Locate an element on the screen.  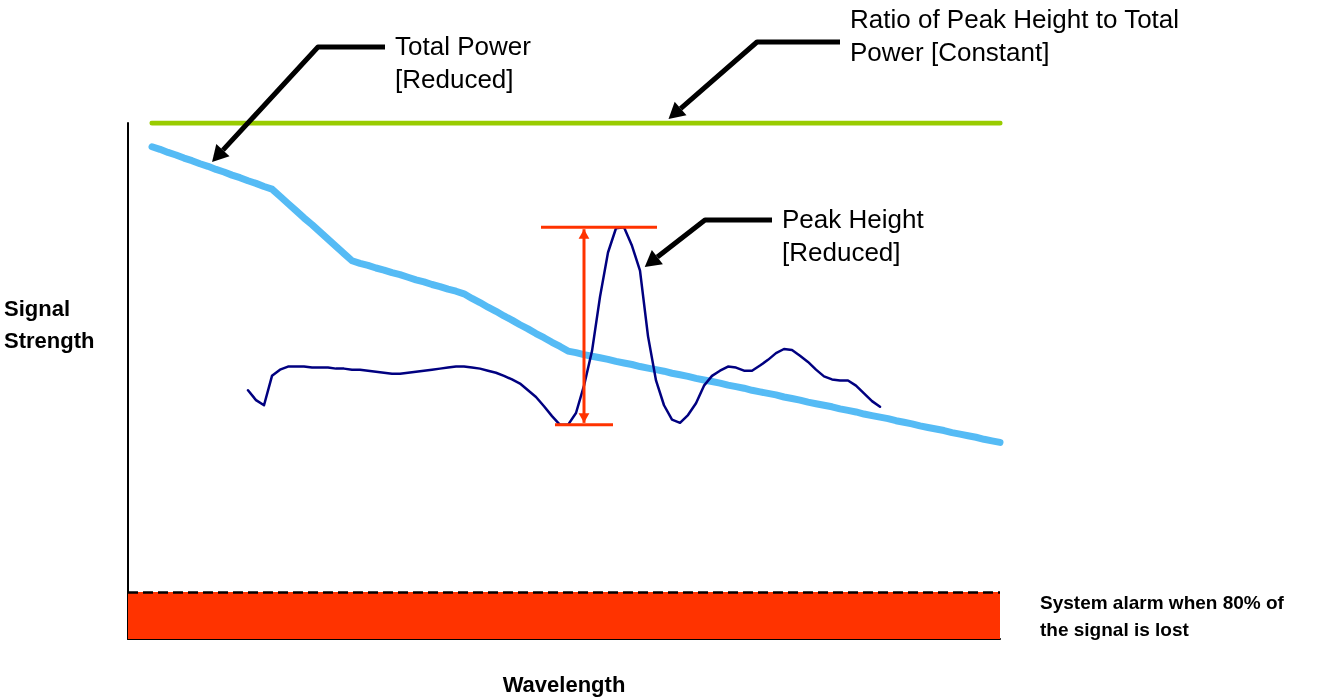
text: Total Power [Reduced] is located at coordinates (463, 63).